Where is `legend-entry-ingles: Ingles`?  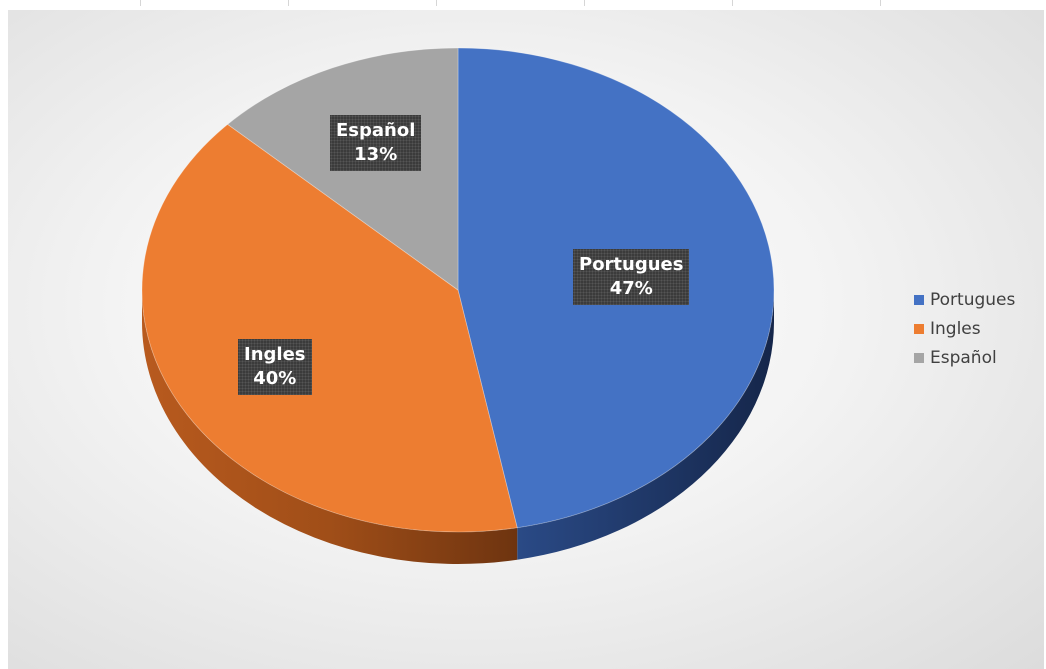
legend-entry-ingles: Ingles is located at coordinates (964, 328).